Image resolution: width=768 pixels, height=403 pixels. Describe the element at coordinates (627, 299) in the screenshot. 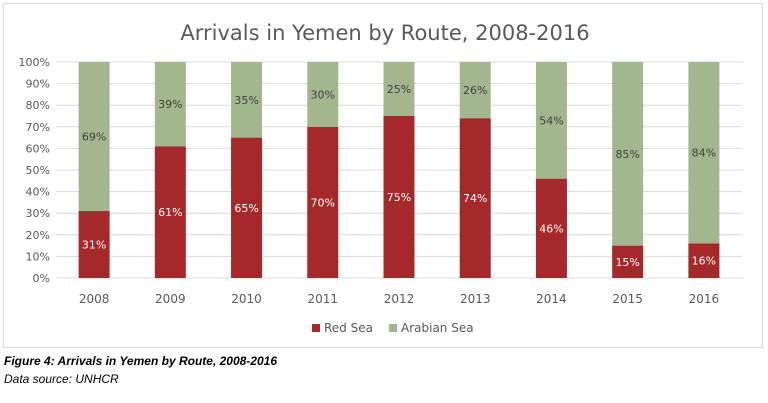

I see `x-tick-label: 2015` at that location.